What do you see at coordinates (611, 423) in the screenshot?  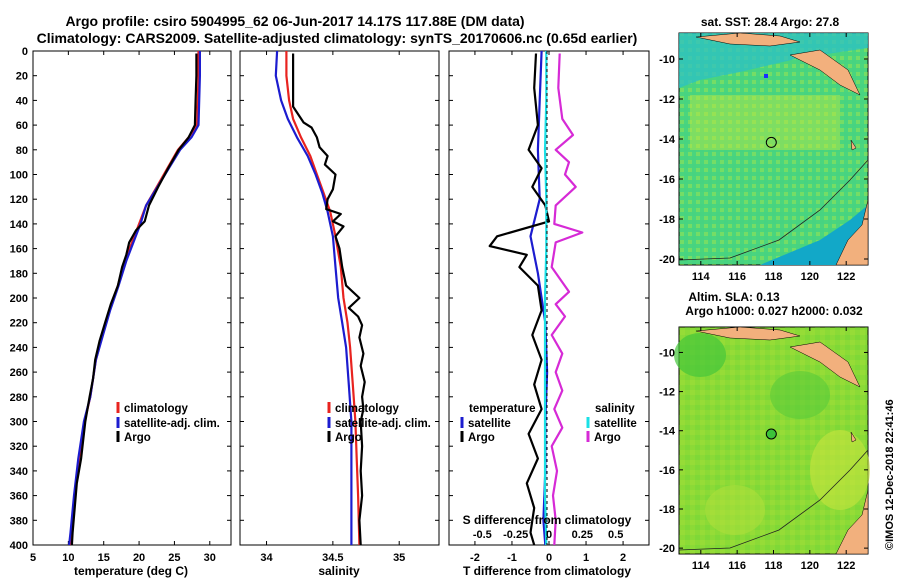 I see `difference-legend-salinity: salinity satellite Argo` at bounding box center [611, 423].